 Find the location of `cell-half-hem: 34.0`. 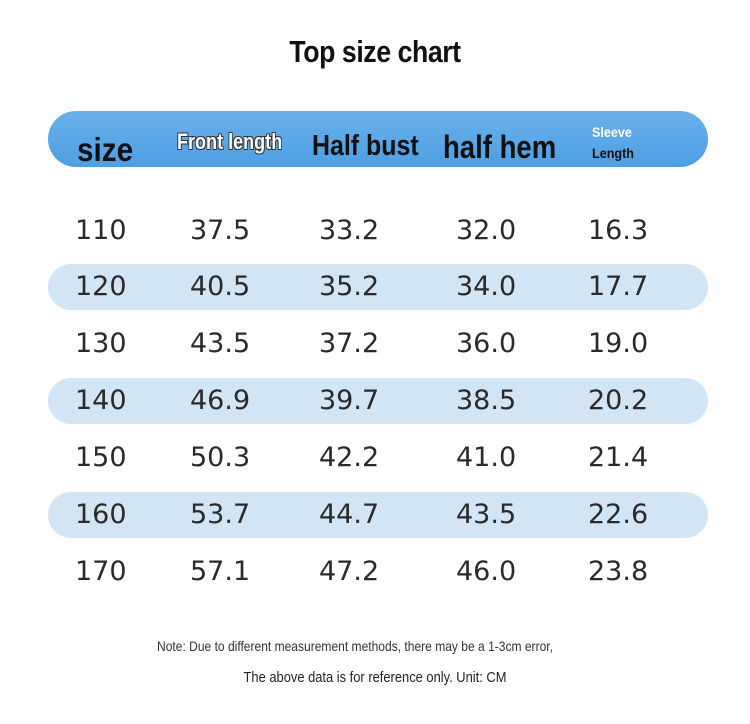

cell-half-hem: 34.0 is located at coordinates (486, 286).